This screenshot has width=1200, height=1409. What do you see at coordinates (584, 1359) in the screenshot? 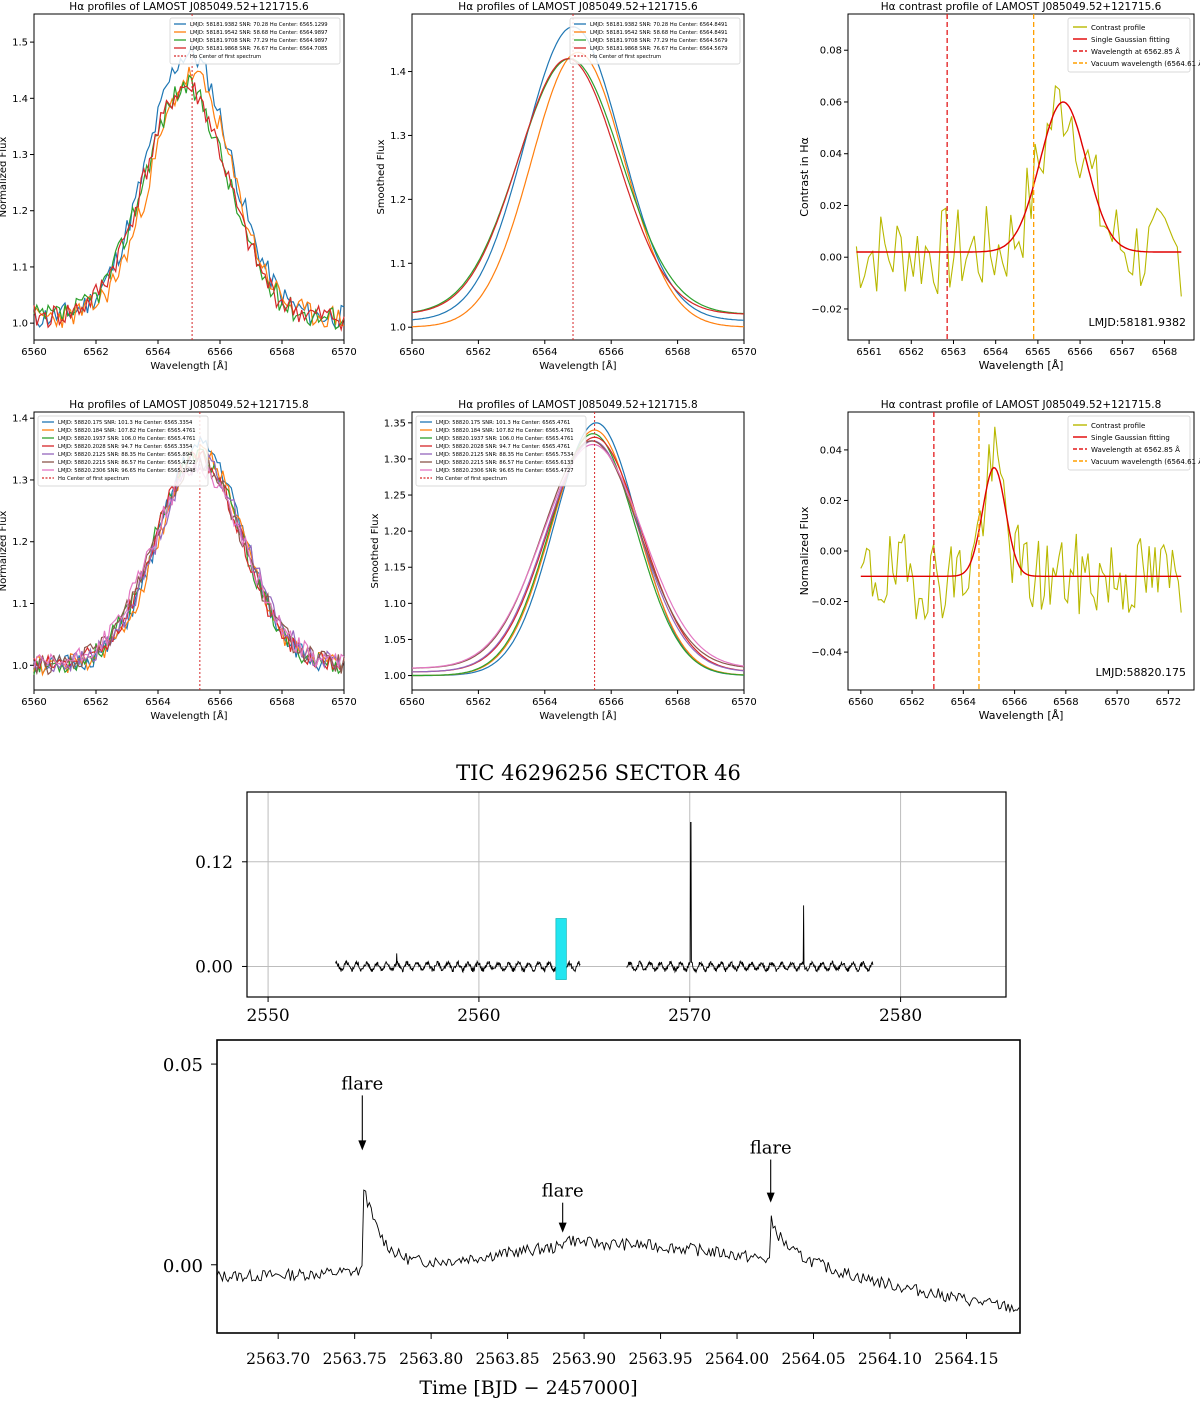
I see `x-tick-label: 2563.90` at bounding box center [584, 1359].